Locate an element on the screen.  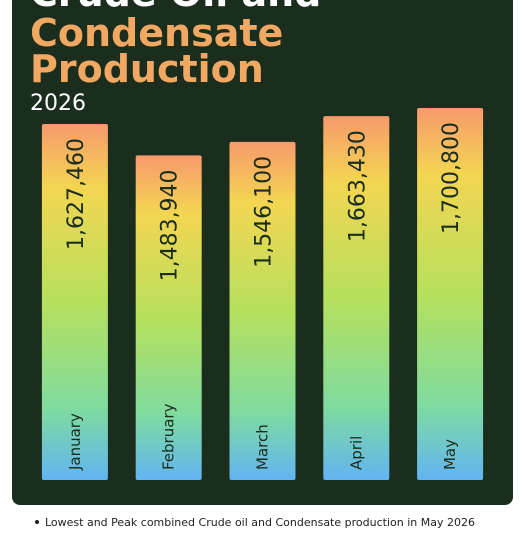
value-label: 1,483,940 is located at coordinates (170, 225).